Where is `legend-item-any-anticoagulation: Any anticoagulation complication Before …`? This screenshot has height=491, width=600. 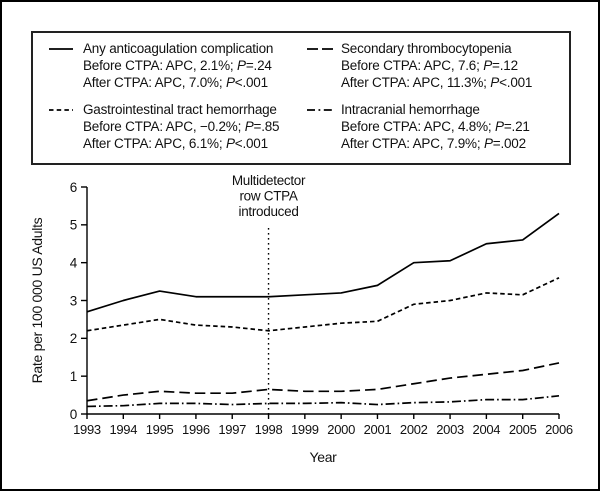
legend-item-any-anticoagulation: Any anticoagulation complication Before … is located at coordinates (178, 65).